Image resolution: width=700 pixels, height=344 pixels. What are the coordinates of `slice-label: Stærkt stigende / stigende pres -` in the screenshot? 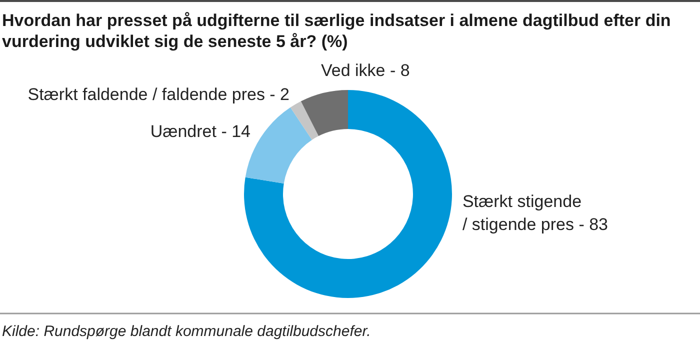 It's located at (523, 213).